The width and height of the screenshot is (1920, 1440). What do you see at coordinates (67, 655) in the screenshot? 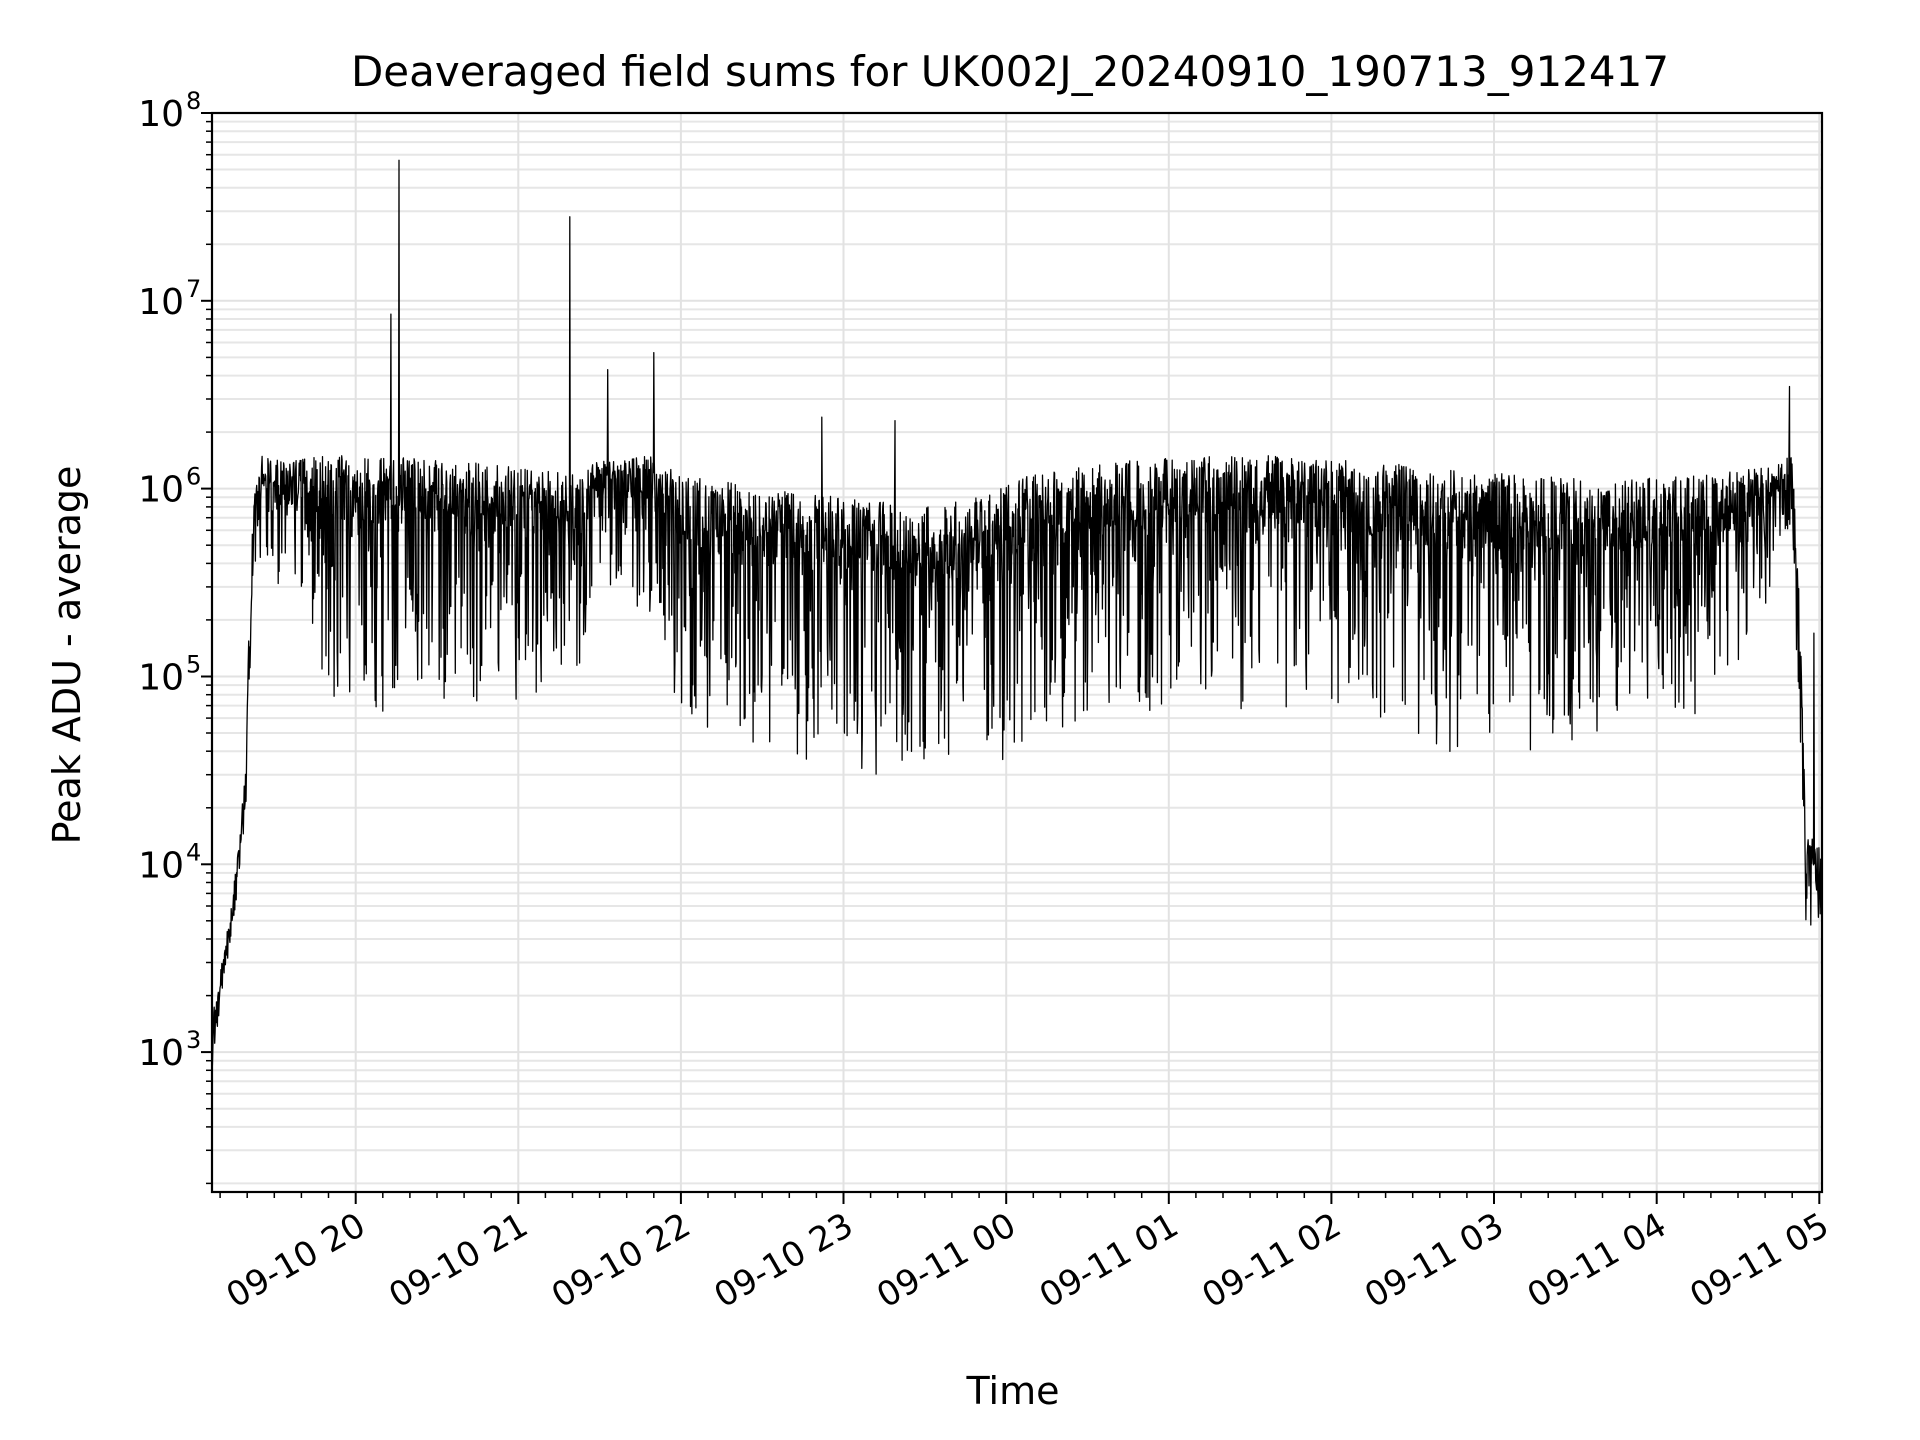
I see `y-axis-label: Peak ADU - average` at bounding box center [67, 655].